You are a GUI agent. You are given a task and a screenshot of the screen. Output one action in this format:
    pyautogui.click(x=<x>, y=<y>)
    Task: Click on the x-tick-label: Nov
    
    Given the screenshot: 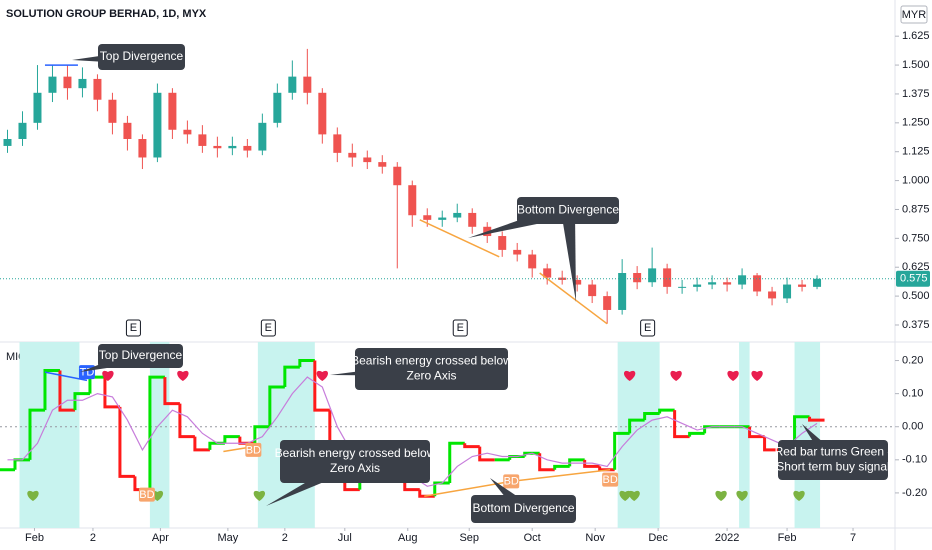 What is the action you would take?
    pyautogui.click(x=595, y=538)
    